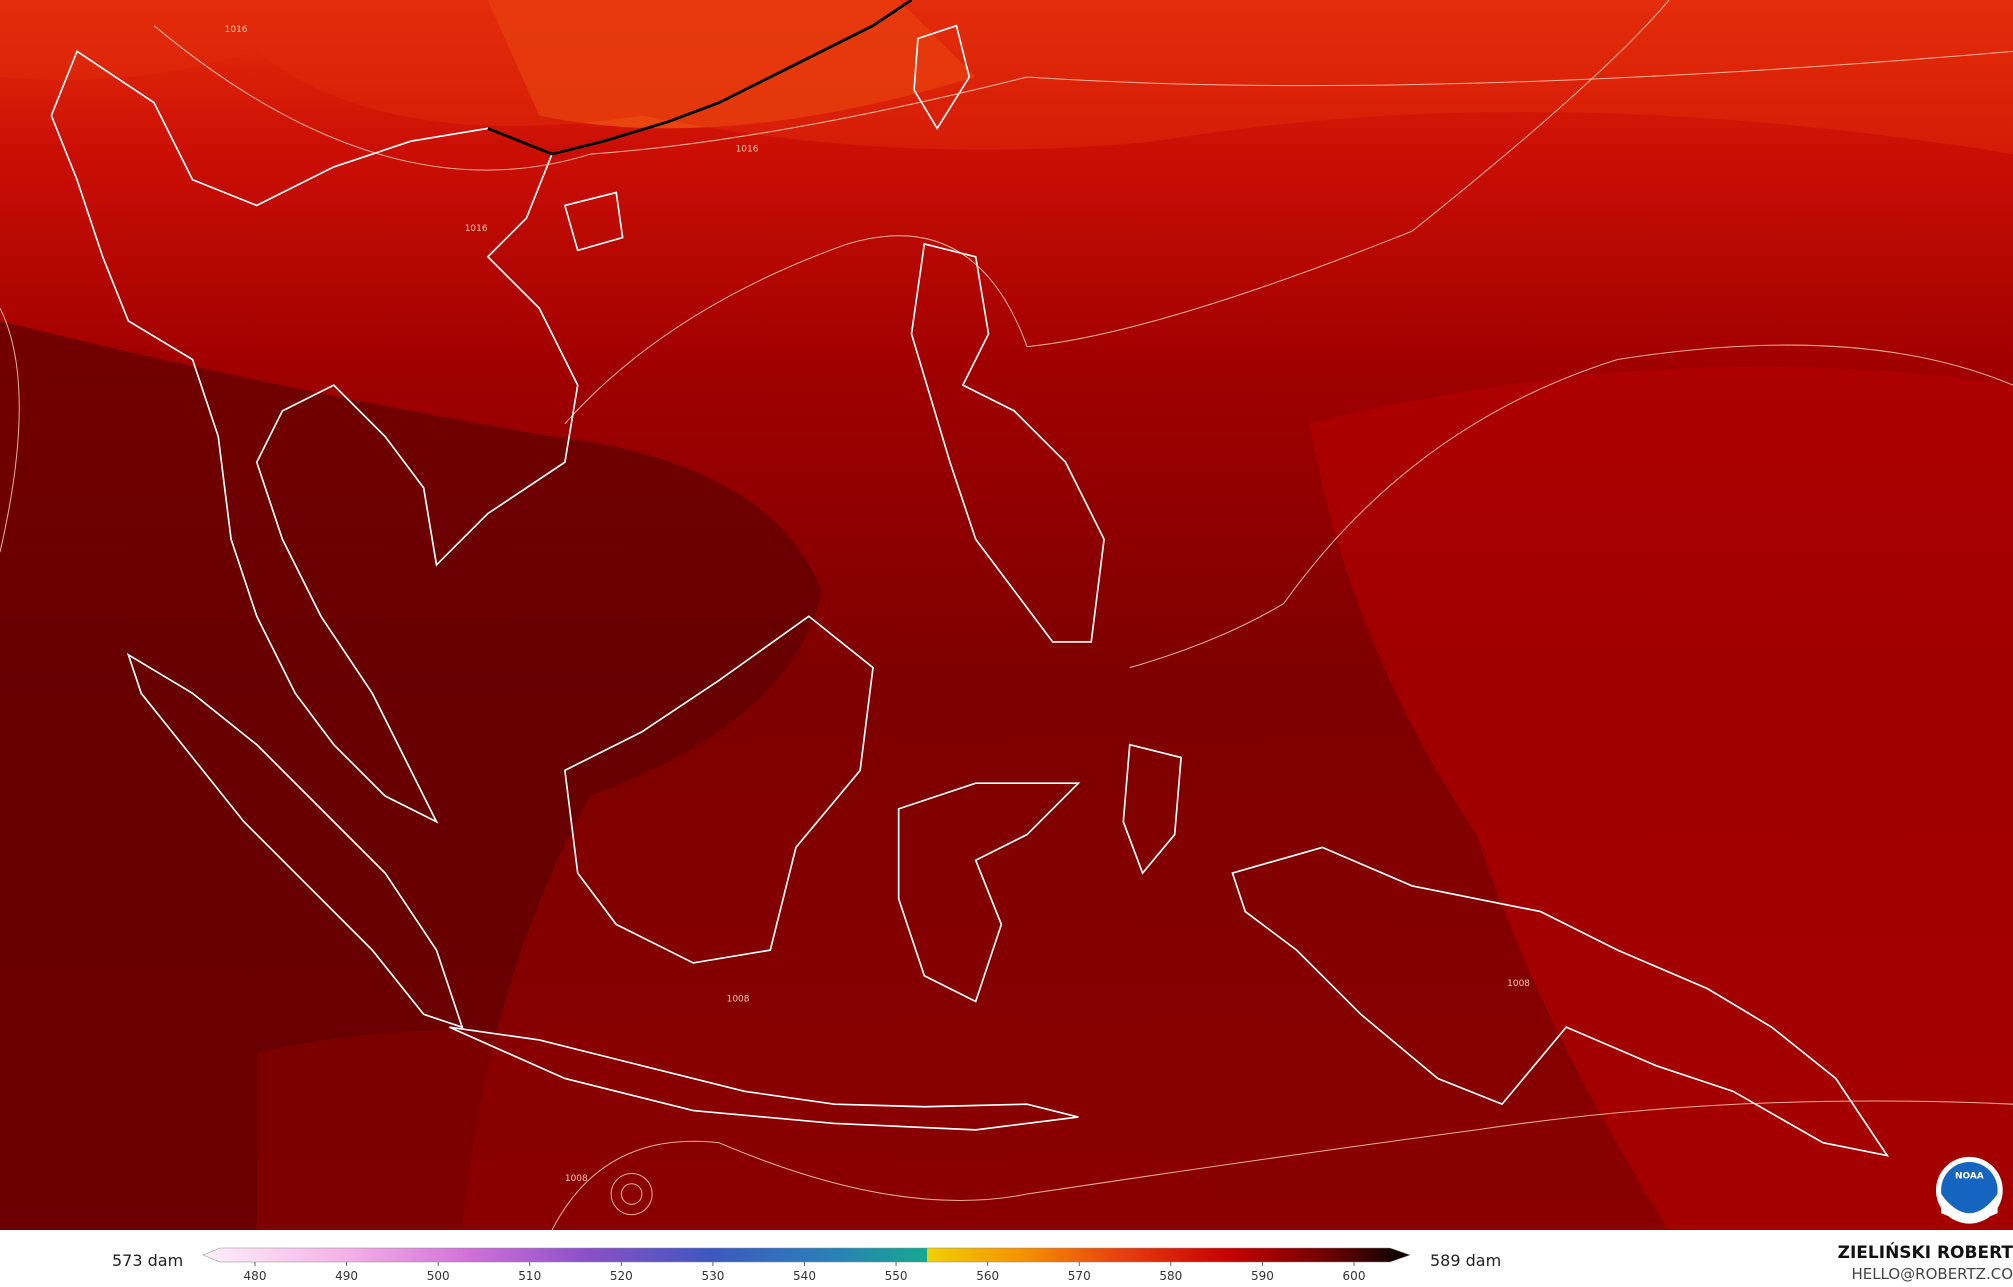 The width and height of the screenshot is (2013, 1287). Describe the element at coordinates (1170, 1276) in the screenshot. I see `colorbar-tick-label: 580` at that location.